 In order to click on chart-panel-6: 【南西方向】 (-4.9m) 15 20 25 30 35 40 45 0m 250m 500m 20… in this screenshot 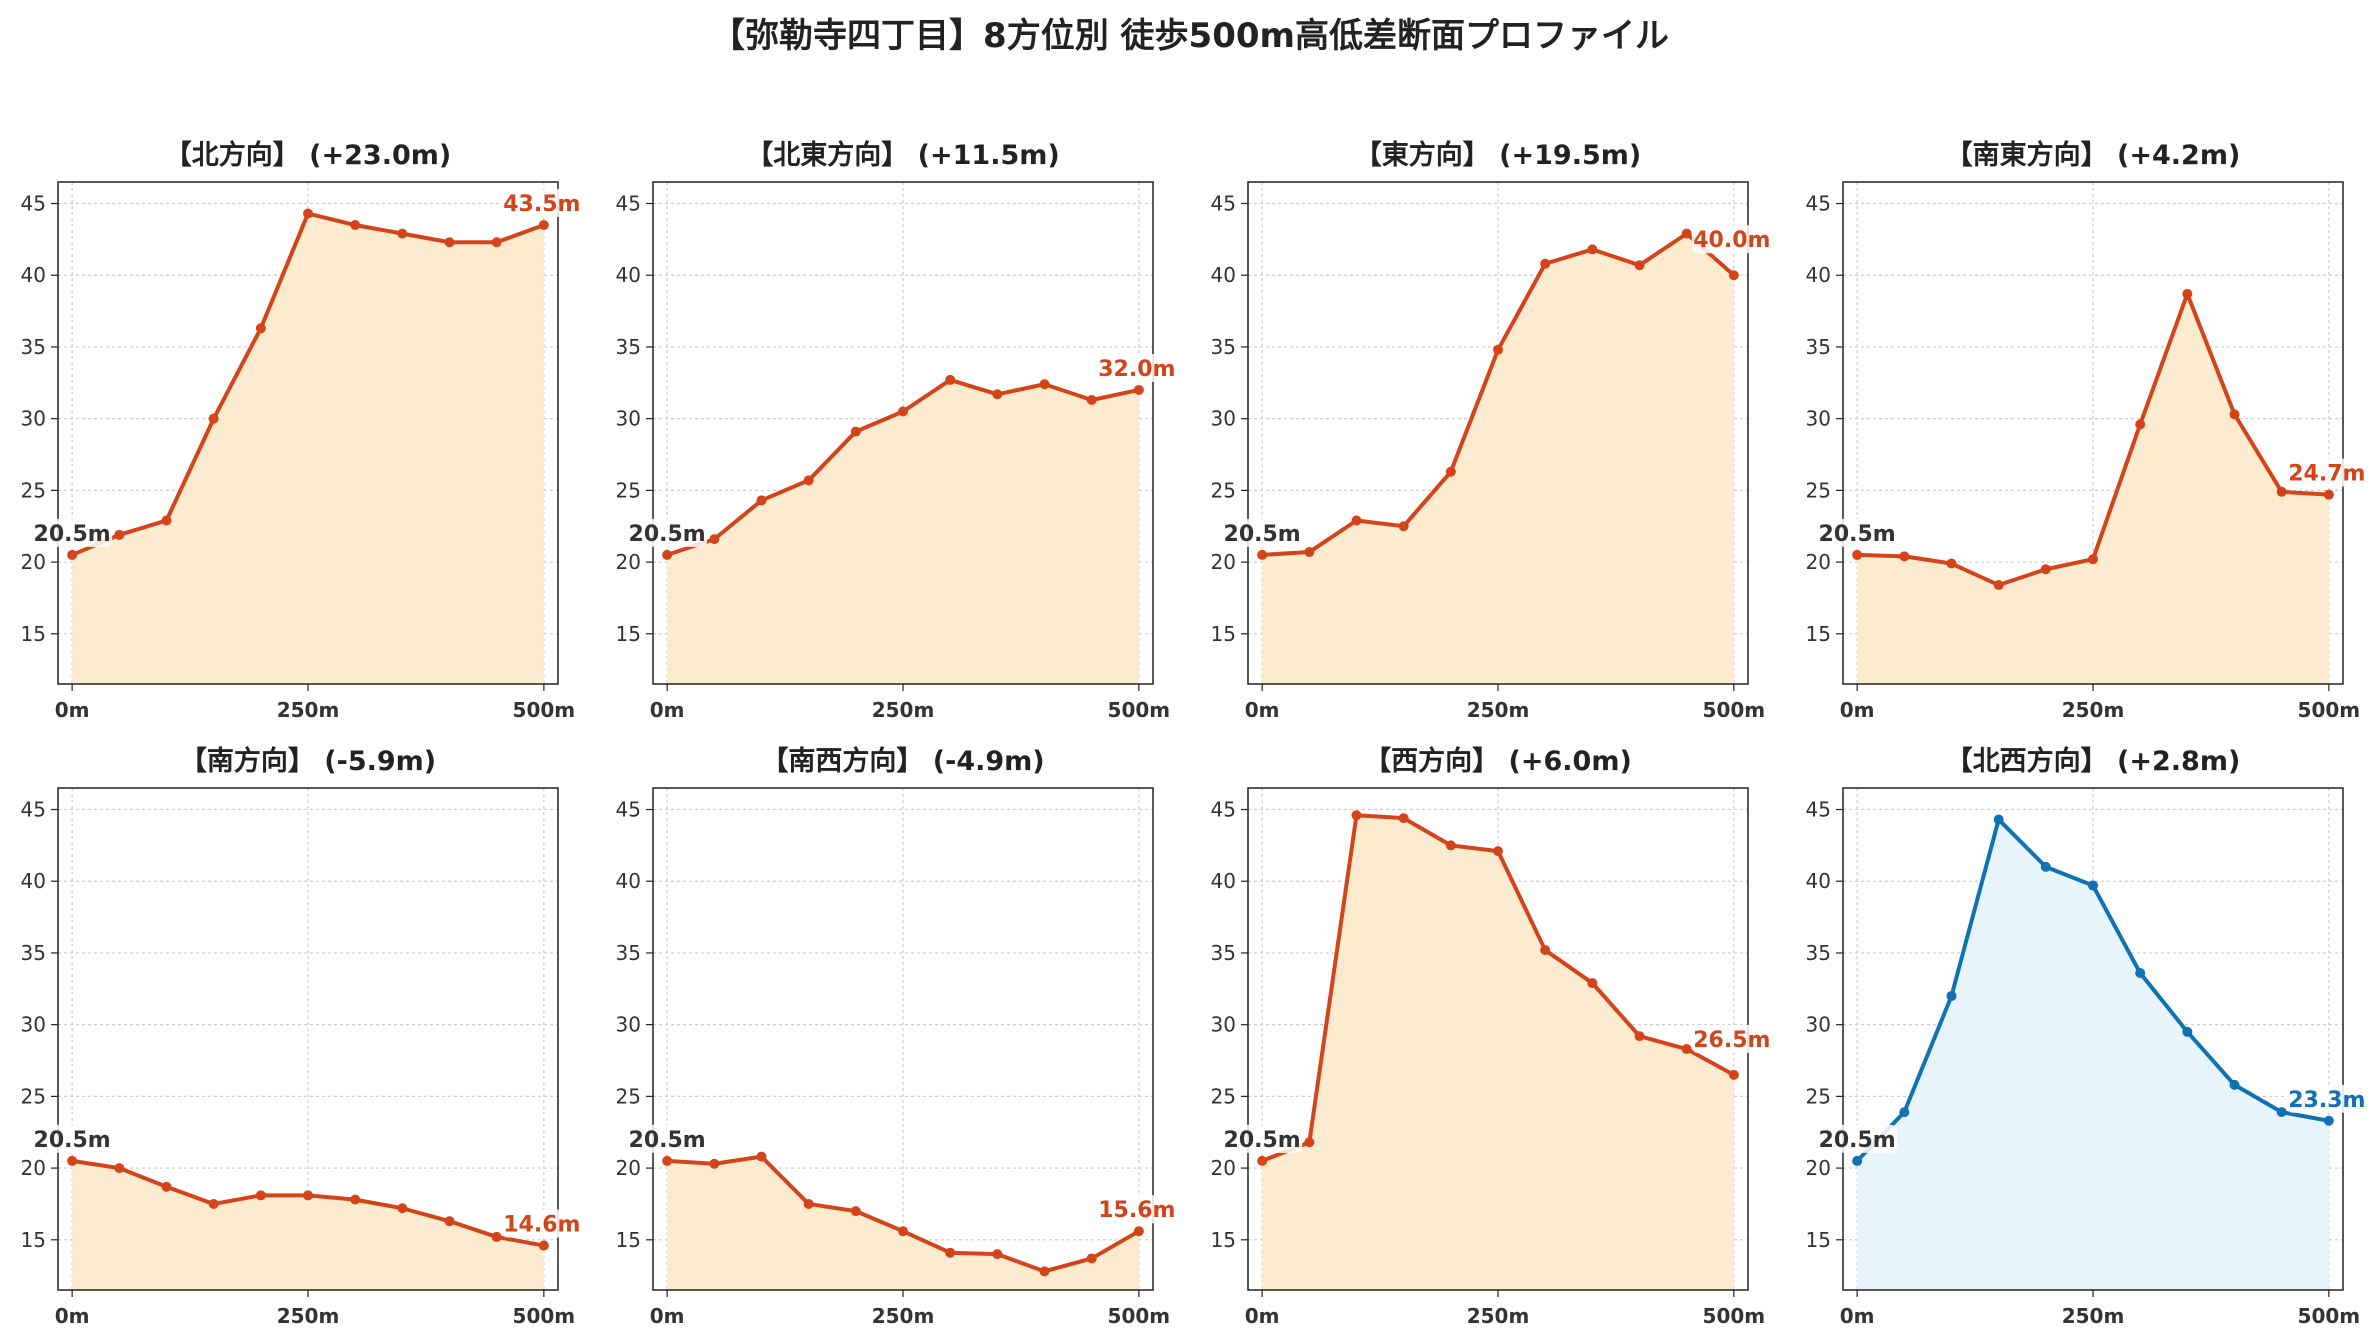, I will do `click(896, 1036)`.